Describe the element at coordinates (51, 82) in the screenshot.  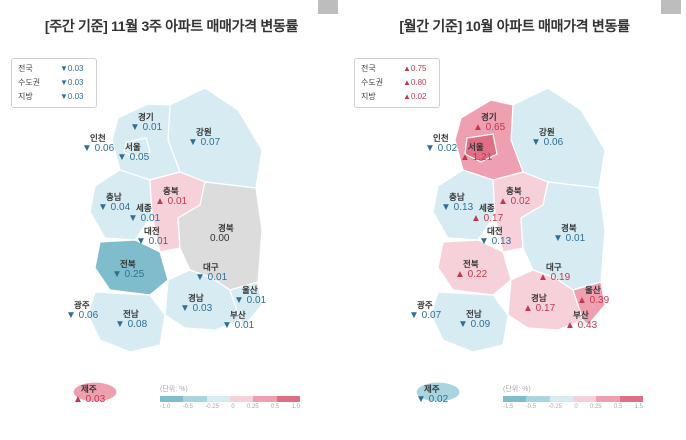
I see `weekly-summary-row: 수도권 ▼0.03` at that location.